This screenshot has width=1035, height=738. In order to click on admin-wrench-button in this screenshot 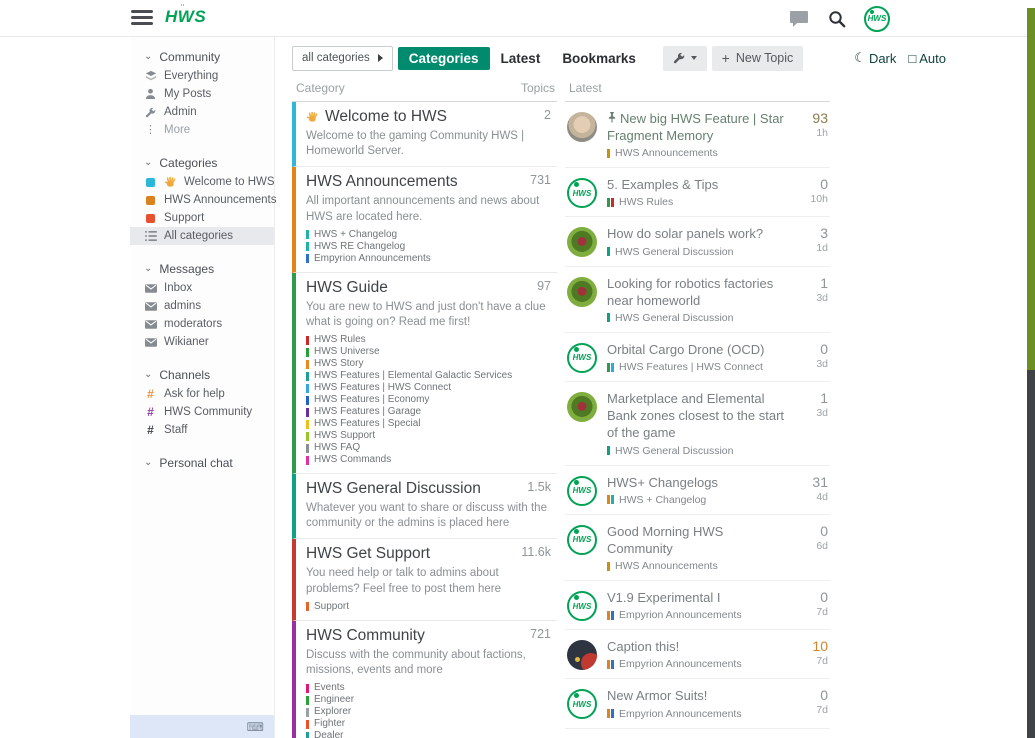, I will do `click(684, 58)`.